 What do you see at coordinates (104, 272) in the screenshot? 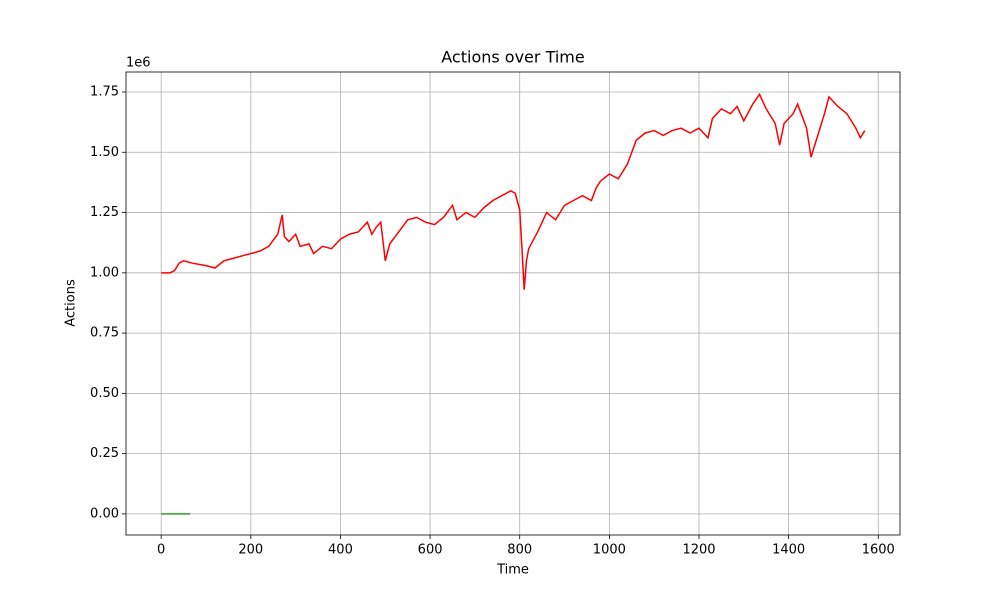
I see `y-tick-label: 1.00` at bounding box center [104, 272].